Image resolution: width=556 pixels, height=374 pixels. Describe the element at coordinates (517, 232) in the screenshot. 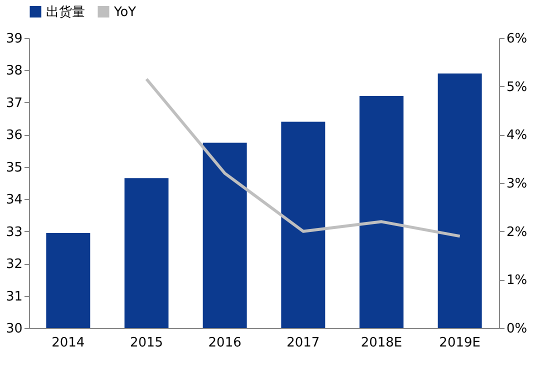

I see `y2-tick-label: 2%` at that location.